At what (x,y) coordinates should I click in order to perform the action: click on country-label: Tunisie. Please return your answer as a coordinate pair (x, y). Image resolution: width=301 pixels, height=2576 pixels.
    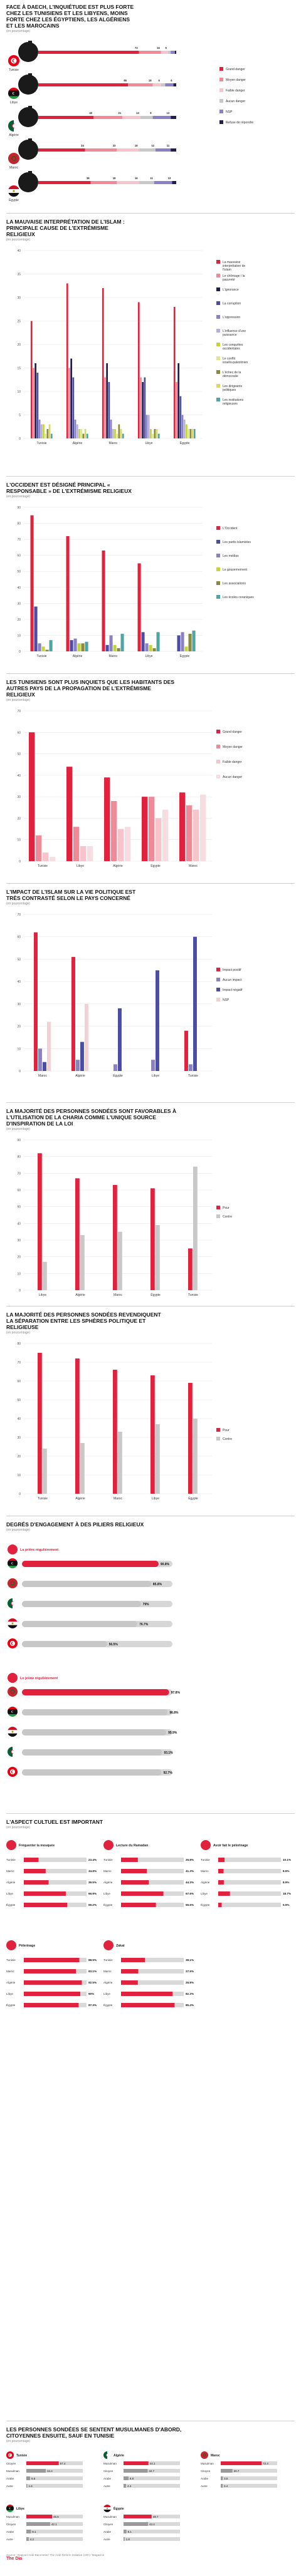
    Looking at the image, I should click on (205, 1859).